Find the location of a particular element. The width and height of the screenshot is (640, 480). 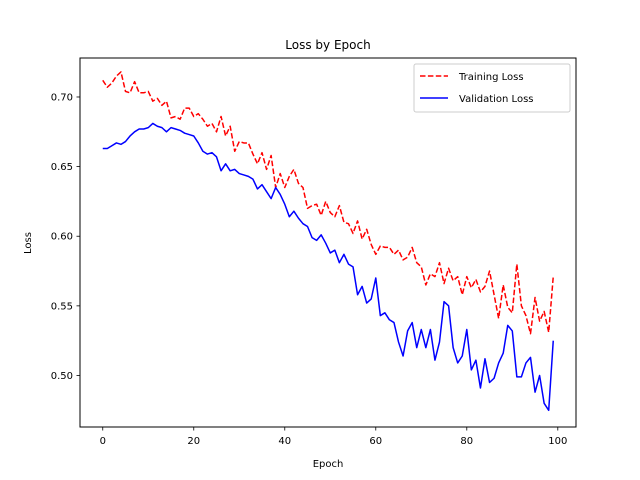

x-tick-label: 0 is located at coordinates (103, 441).